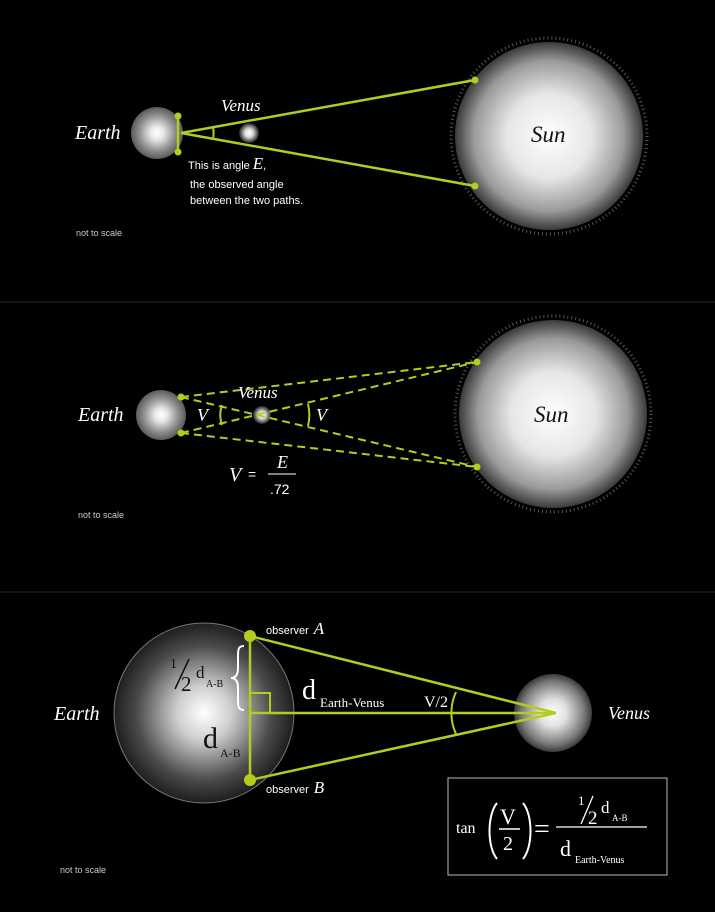 This screenshot has height=912, width=715. Describe the element at coordinates (403, 674) in the screenshot. I see `sight-line-a` at that location.